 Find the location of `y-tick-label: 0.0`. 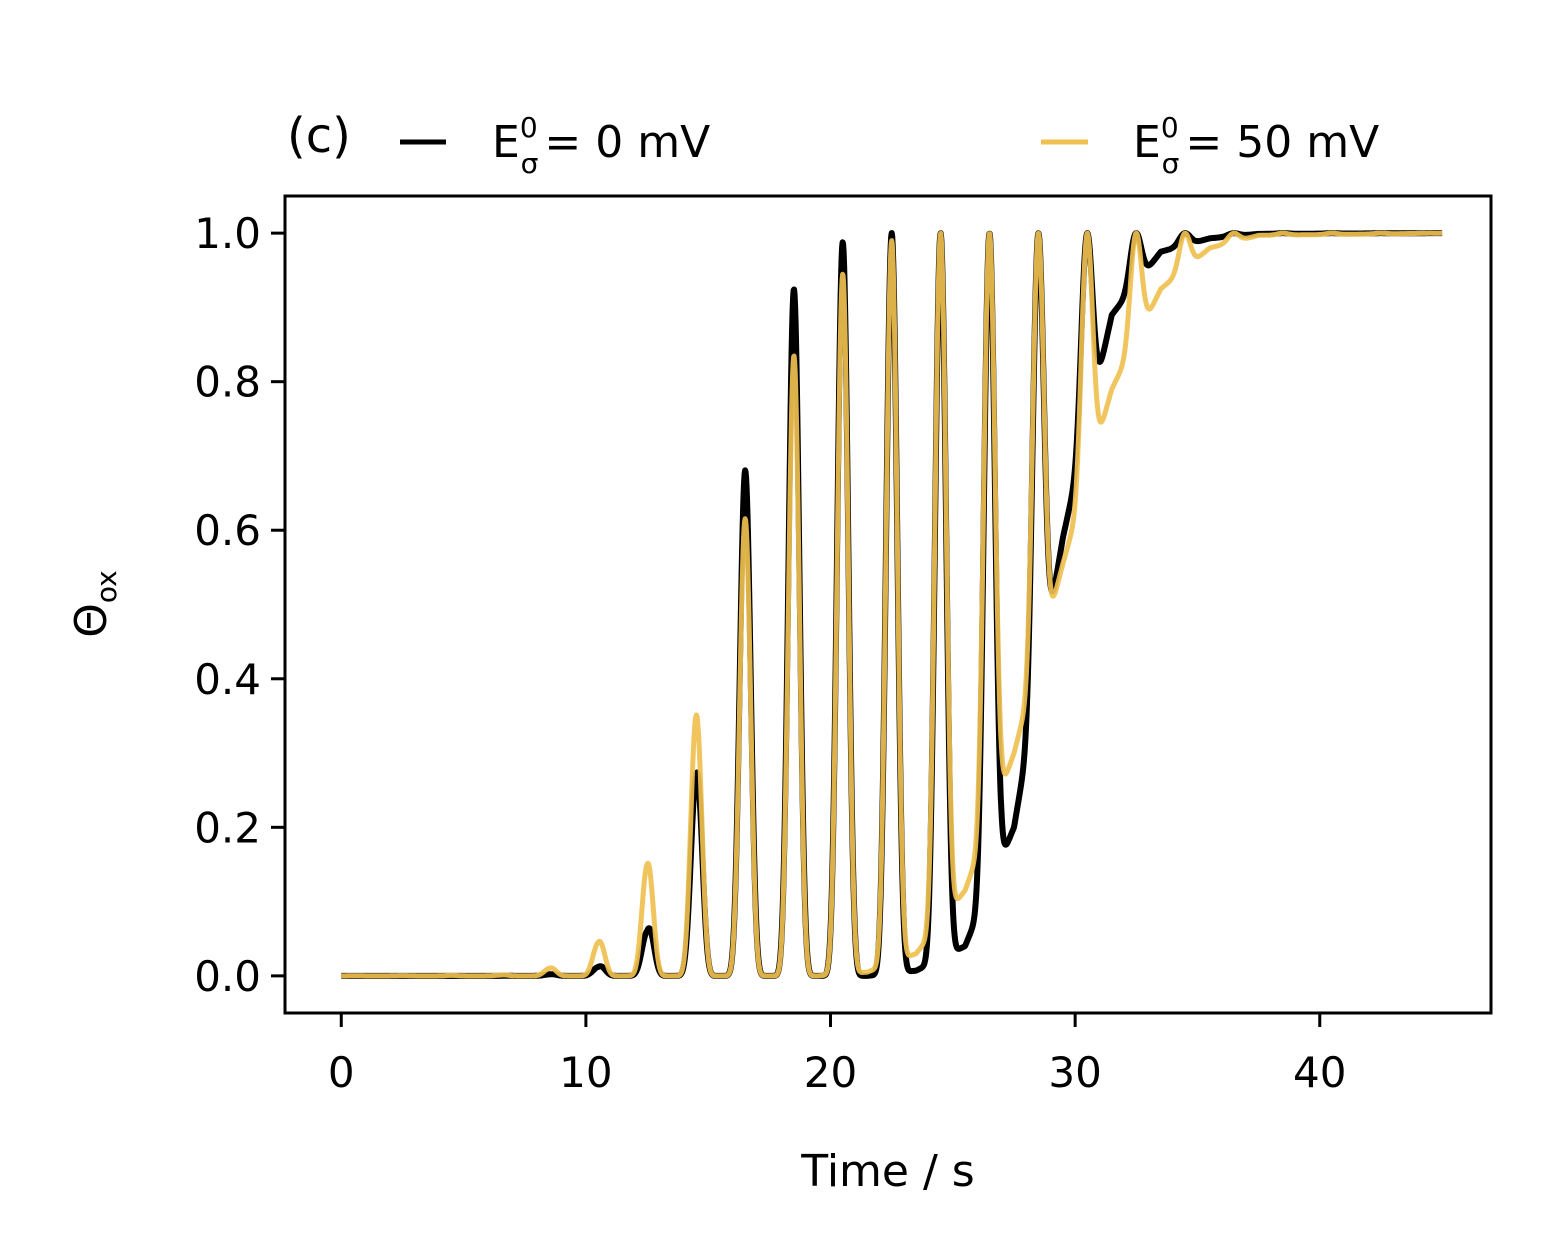

y-tick-label: 0.0 is located at coordinates (227, 976).